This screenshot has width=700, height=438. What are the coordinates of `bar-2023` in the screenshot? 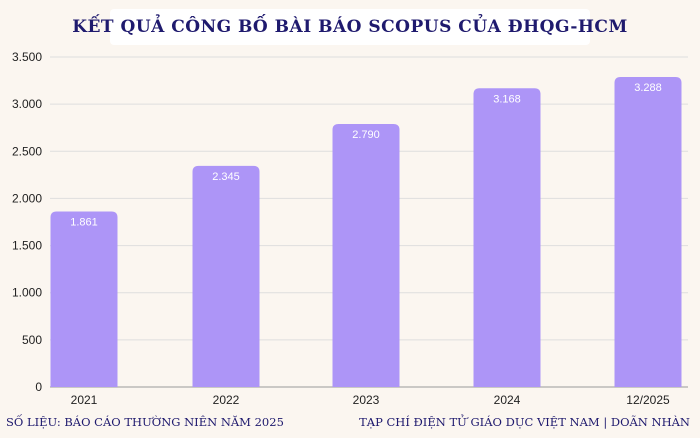 It's located at (366, 255).